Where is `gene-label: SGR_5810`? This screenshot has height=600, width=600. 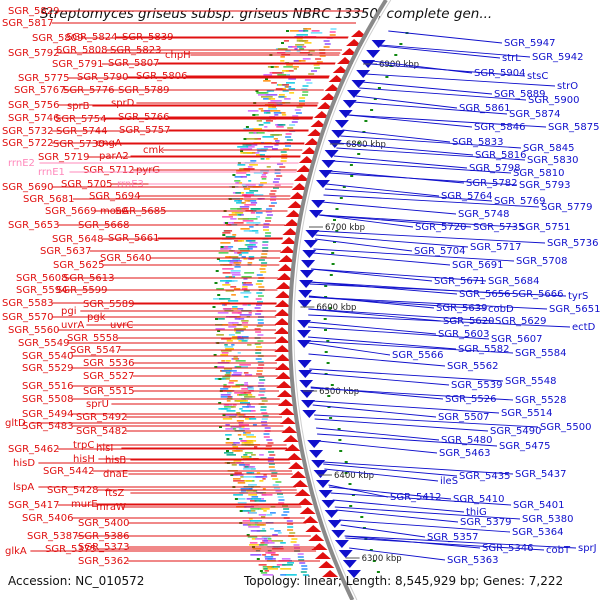 gene-label: SGR_5810 is located at coordinates (539, 173).